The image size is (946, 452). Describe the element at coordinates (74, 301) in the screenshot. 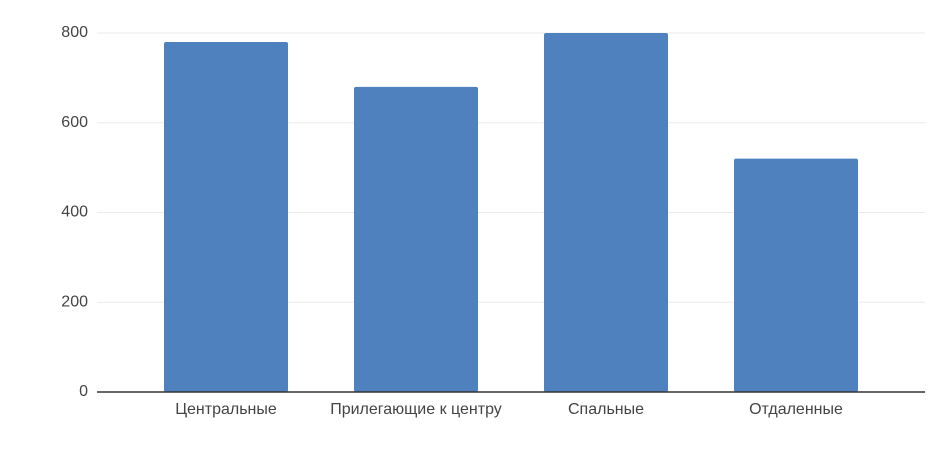

I see `y-tick-label: 200` at that location.